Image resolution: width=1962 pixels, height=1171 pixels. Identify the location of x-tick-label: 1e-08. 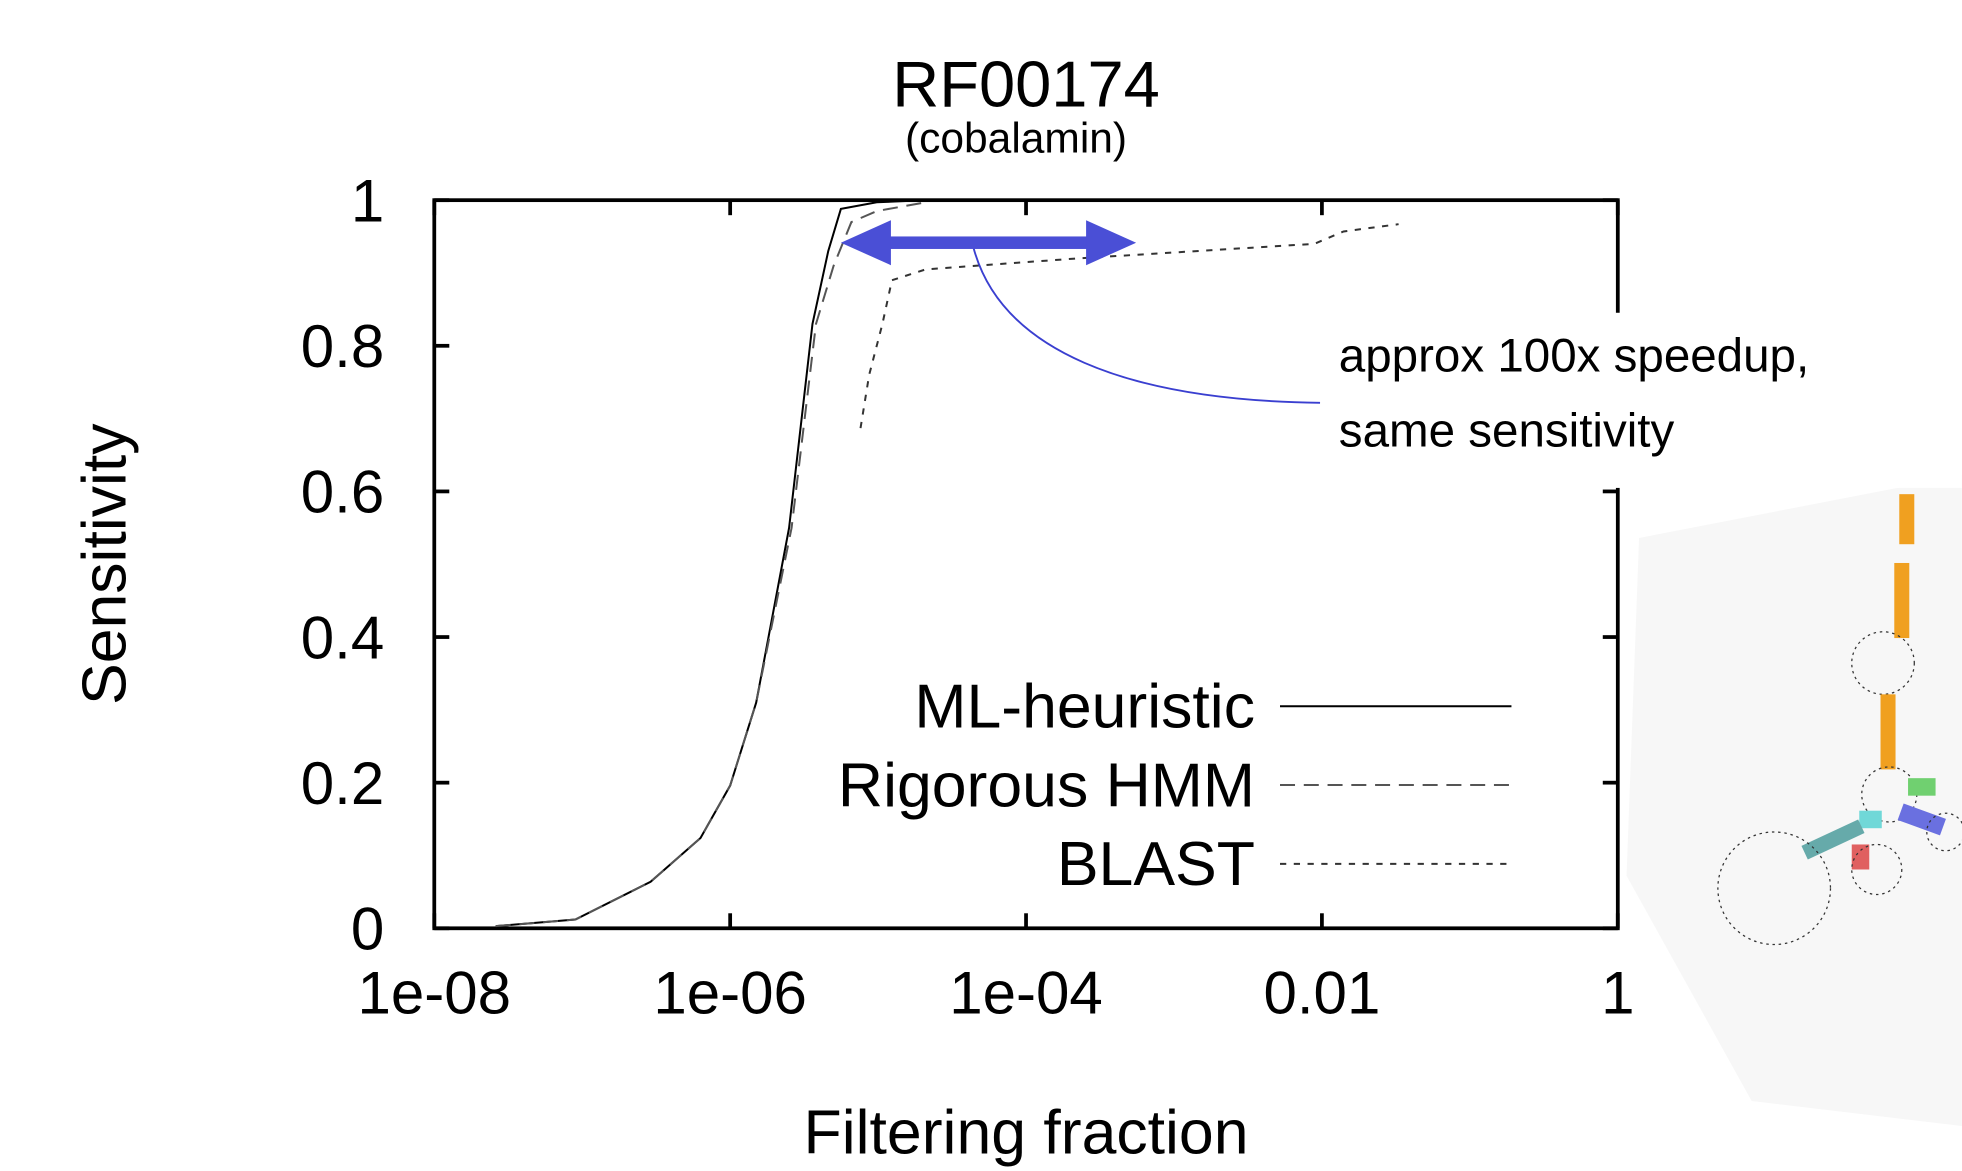
(434, 992).